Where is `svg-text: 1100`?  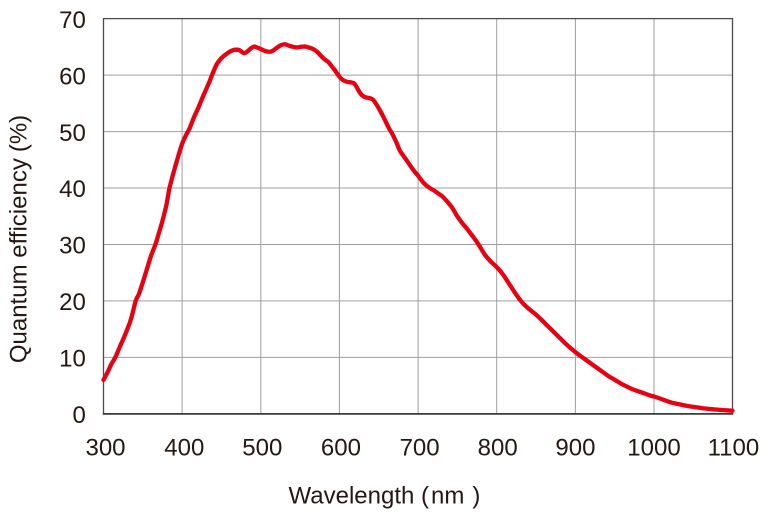
svg-text: 1100 is located at coordinates (734, 448).